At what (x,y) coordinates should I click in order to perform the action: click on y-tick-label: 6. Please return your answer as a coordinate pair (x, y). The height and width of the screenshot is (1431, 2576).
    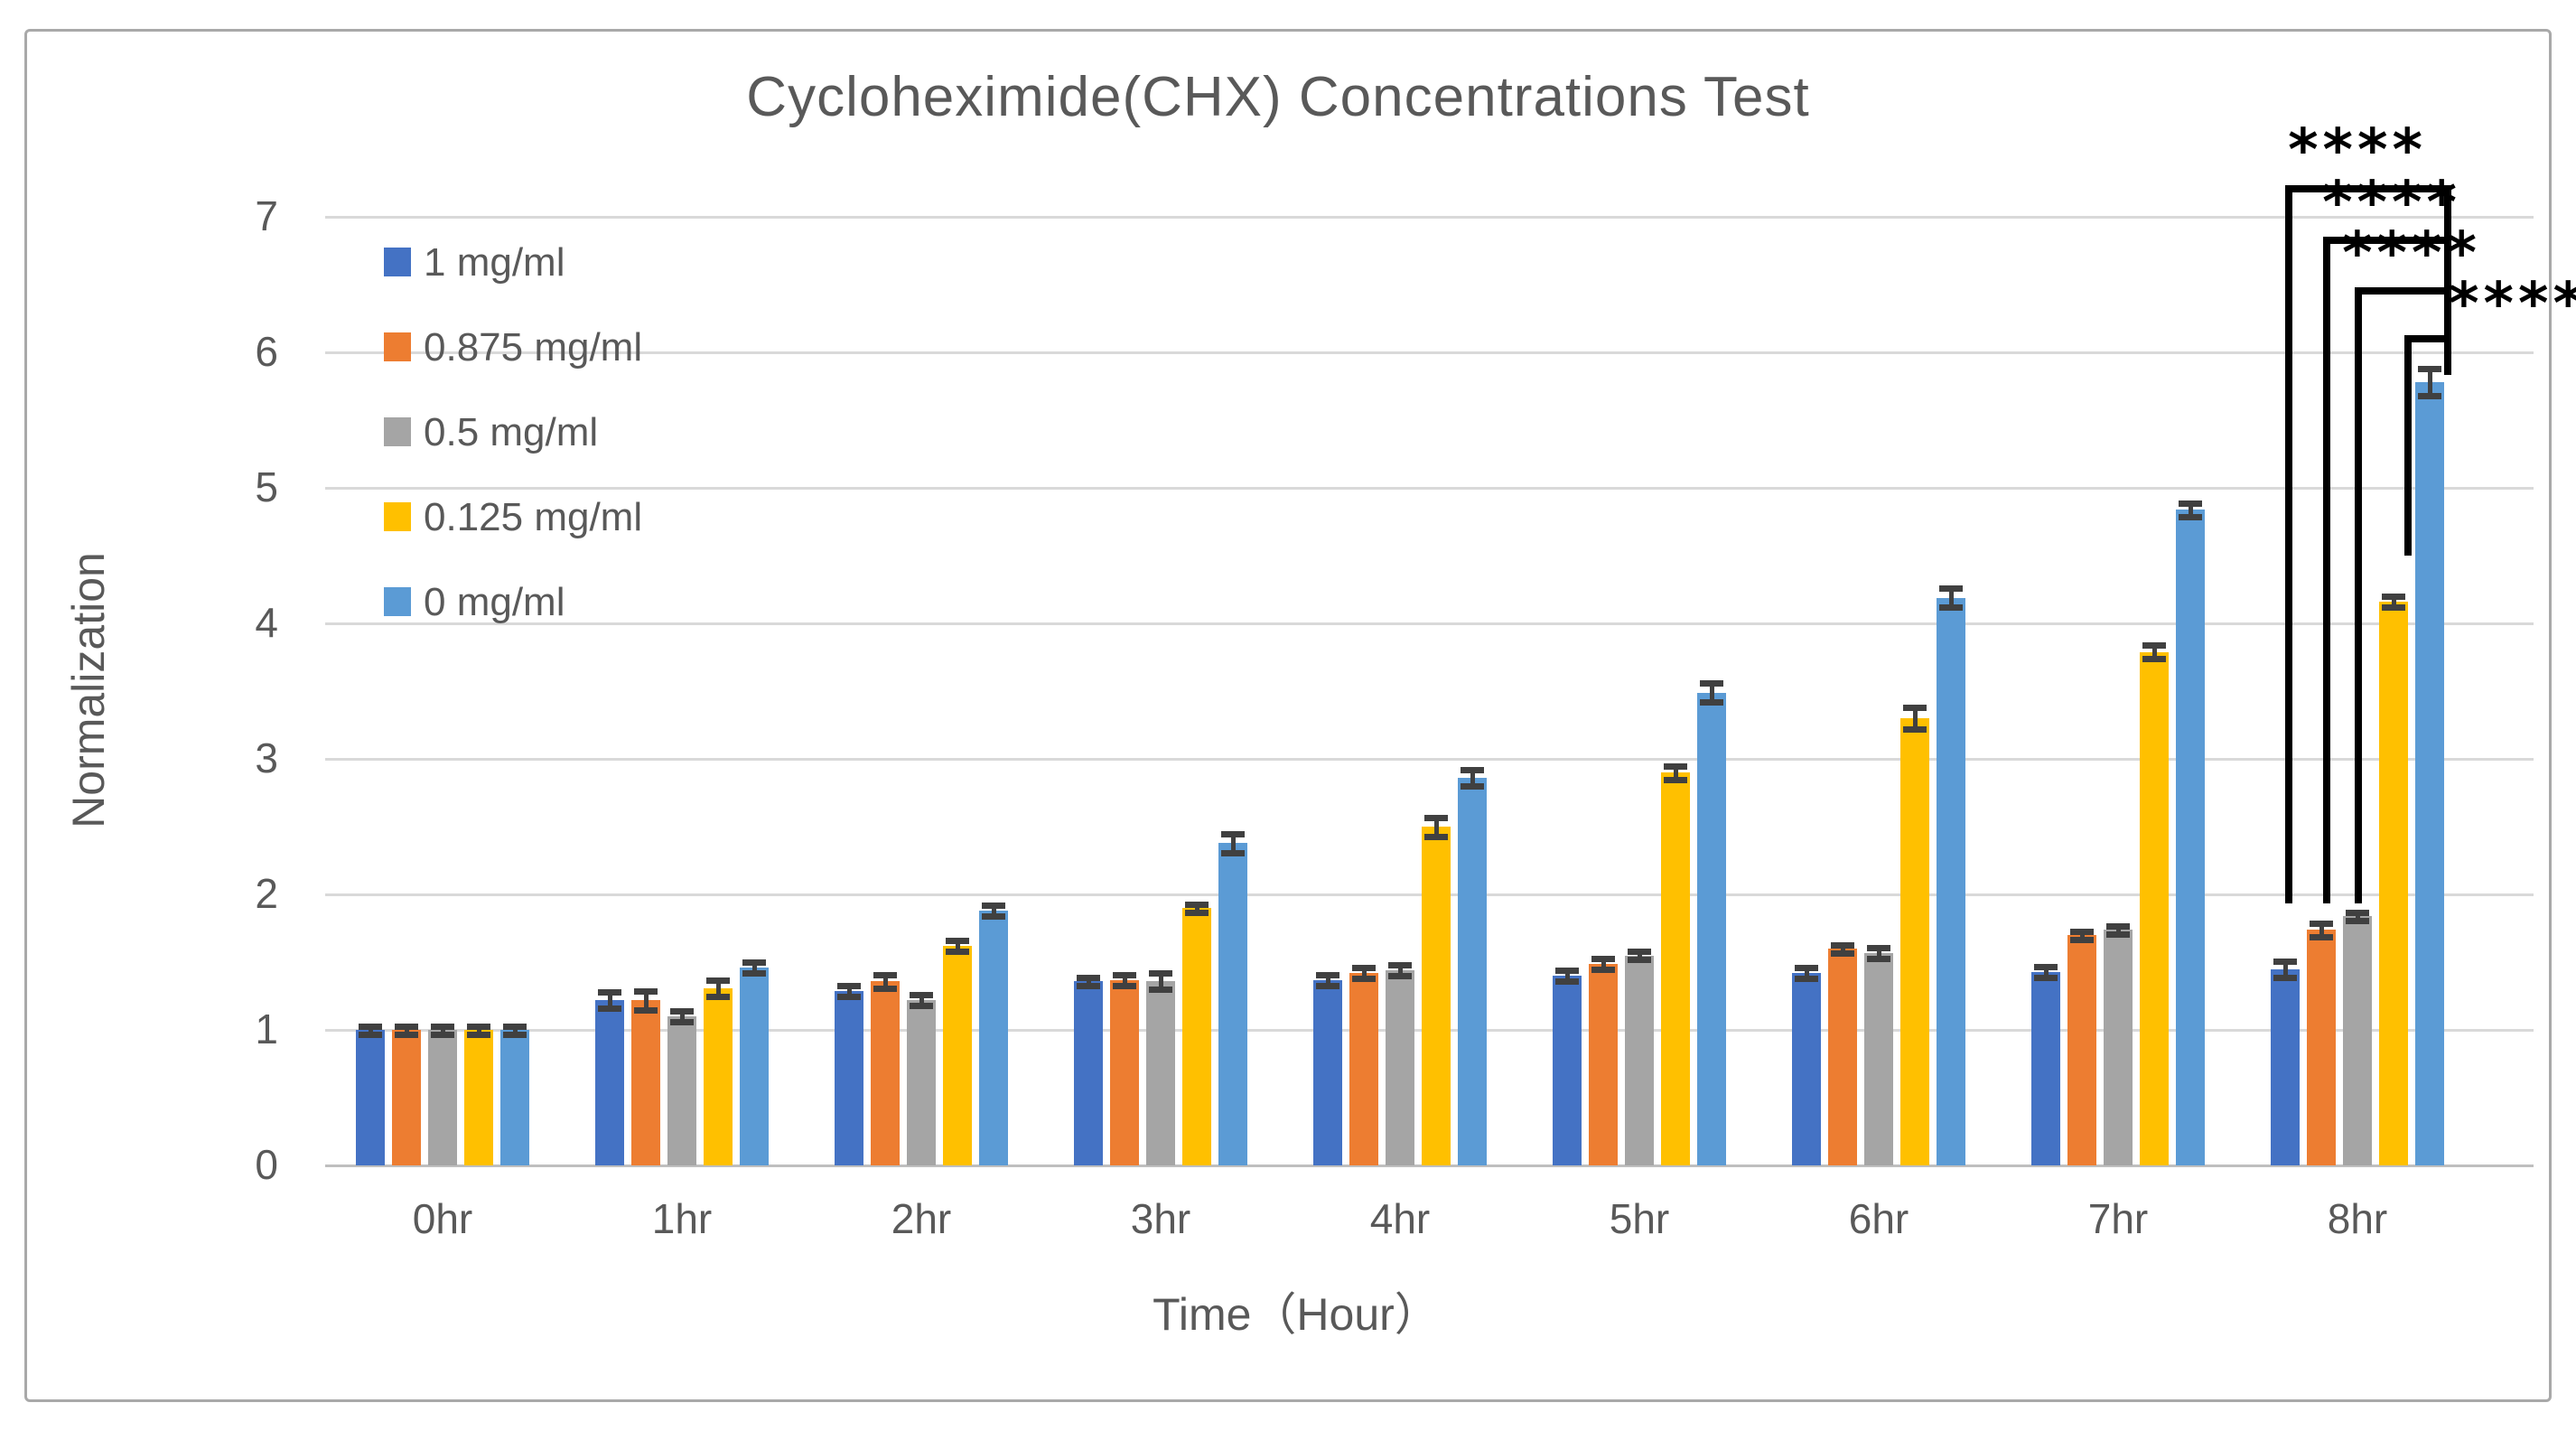
    Looking at the image, I should click on (266, 351).